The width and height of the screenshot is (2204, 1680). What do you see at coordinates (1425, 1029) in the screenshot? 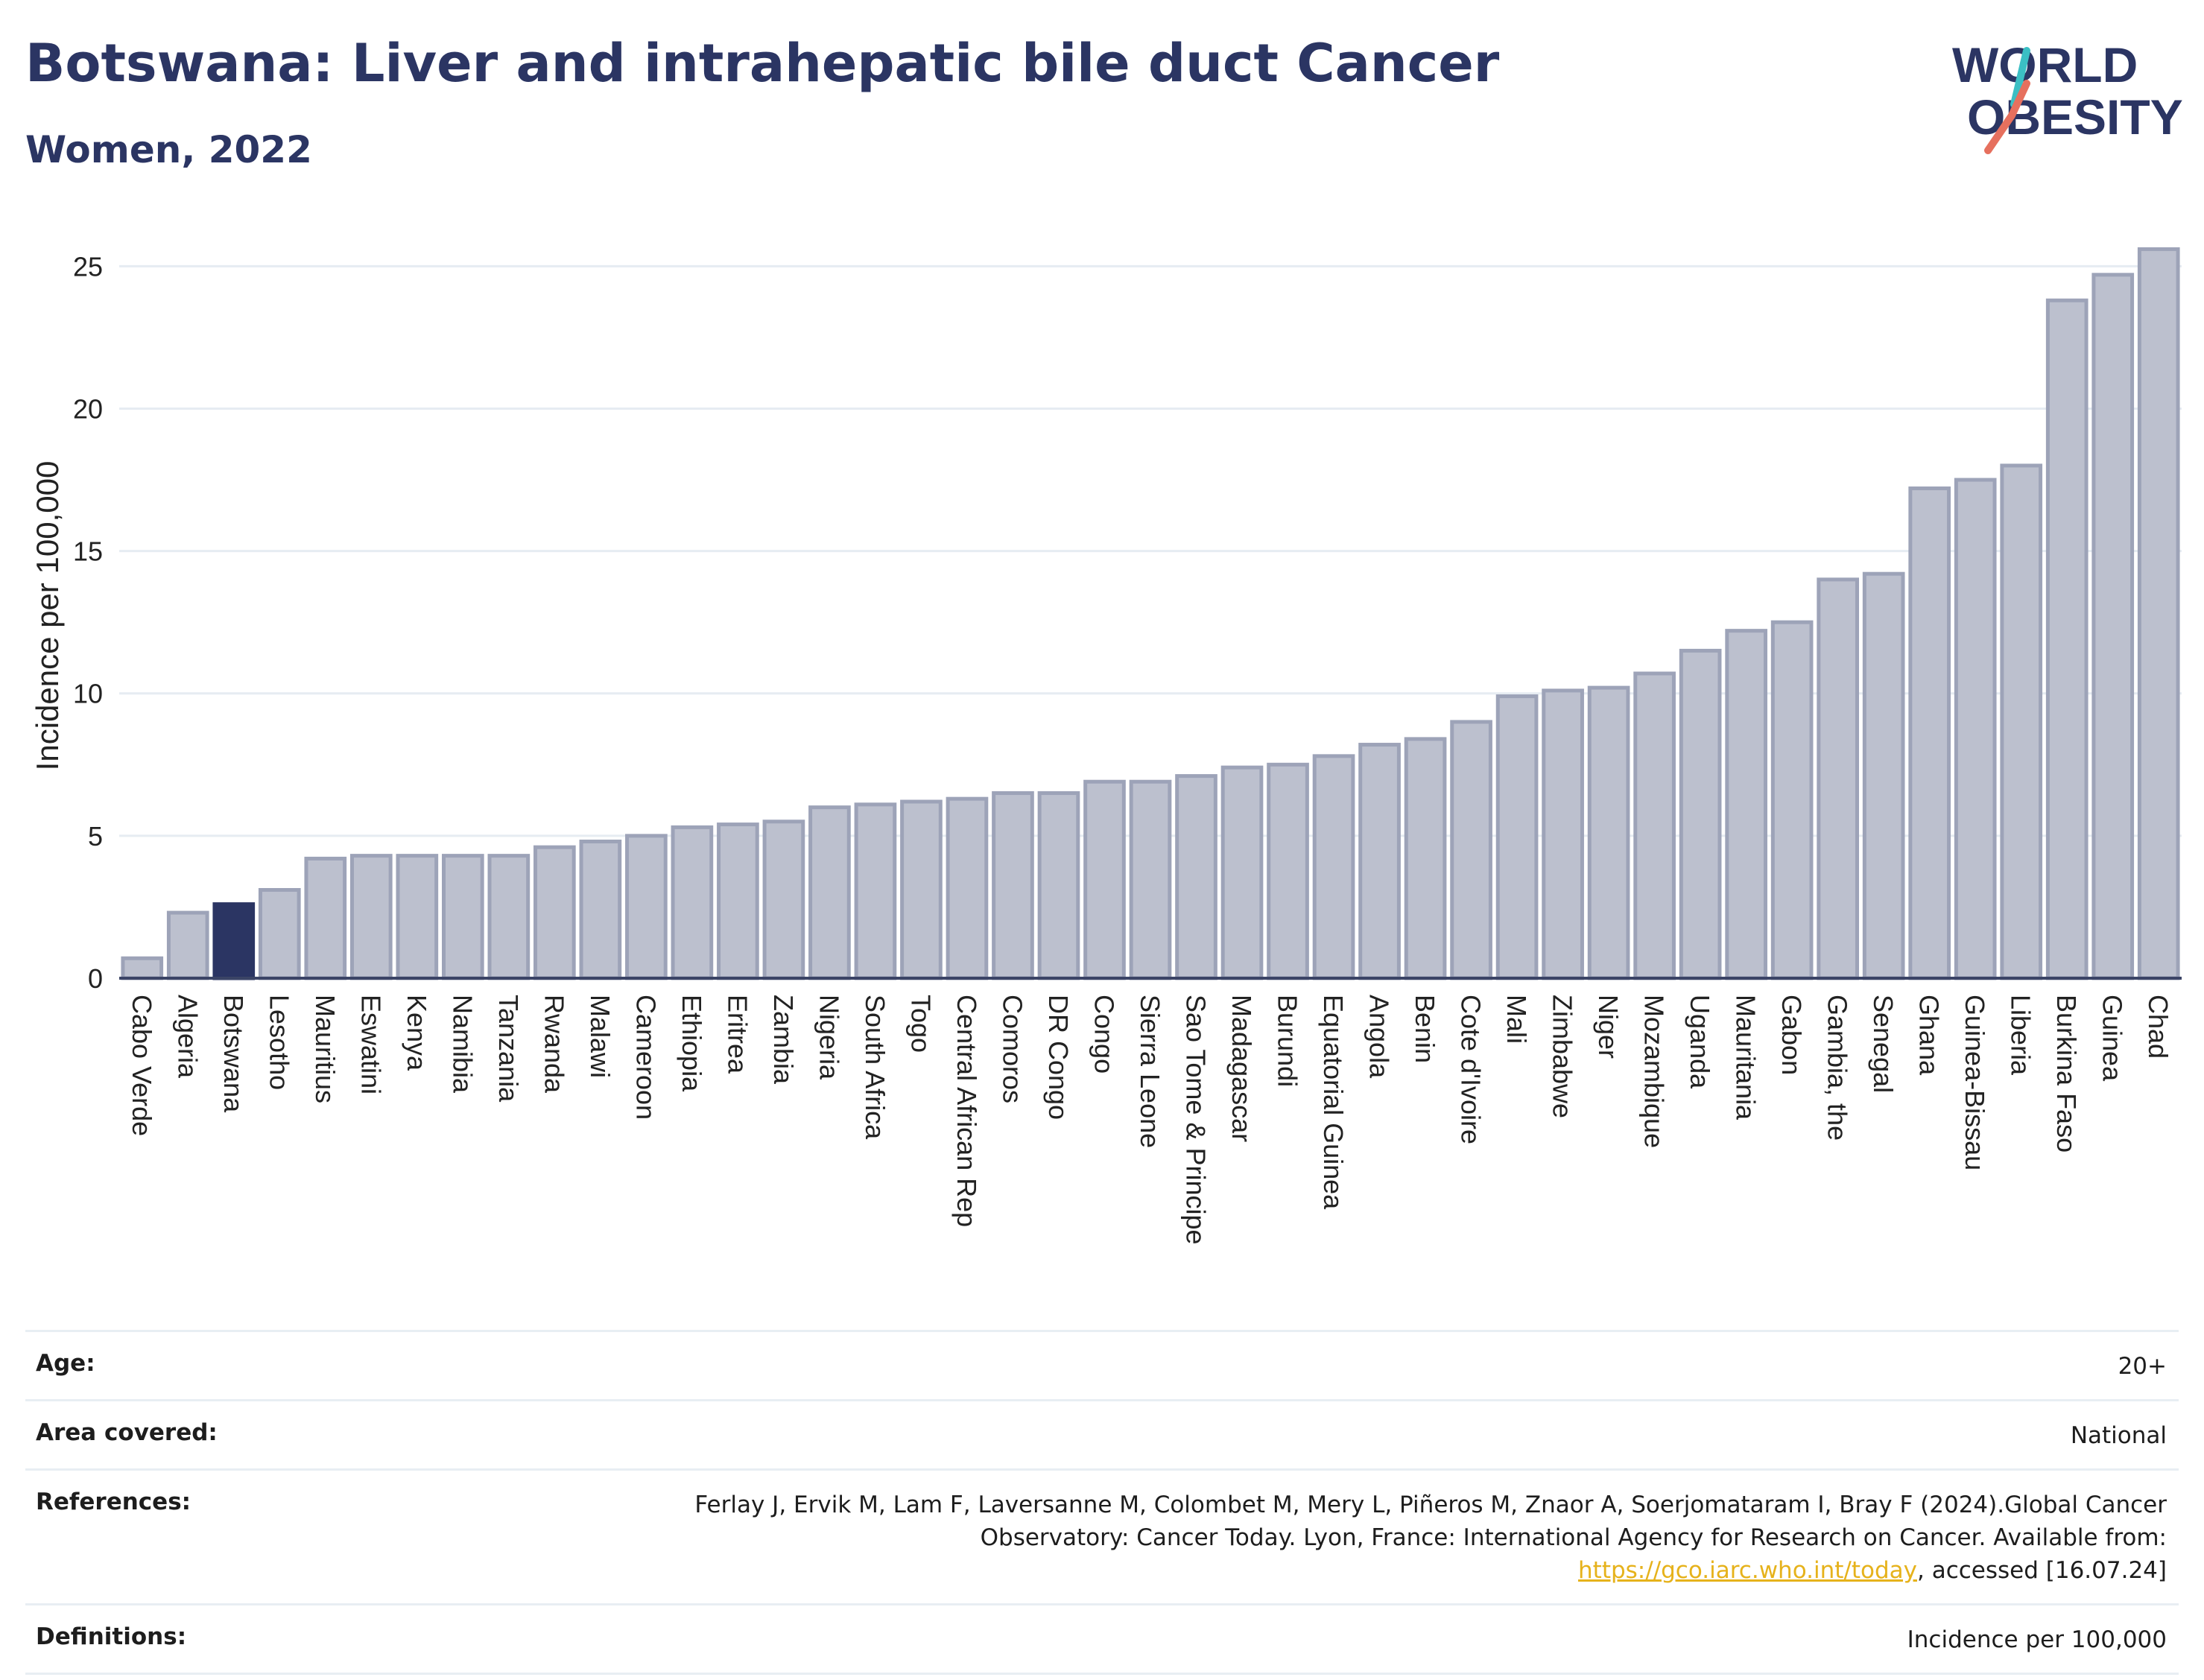
I see `x-tick-label: Benin` at bounding box center [1425, 1029].